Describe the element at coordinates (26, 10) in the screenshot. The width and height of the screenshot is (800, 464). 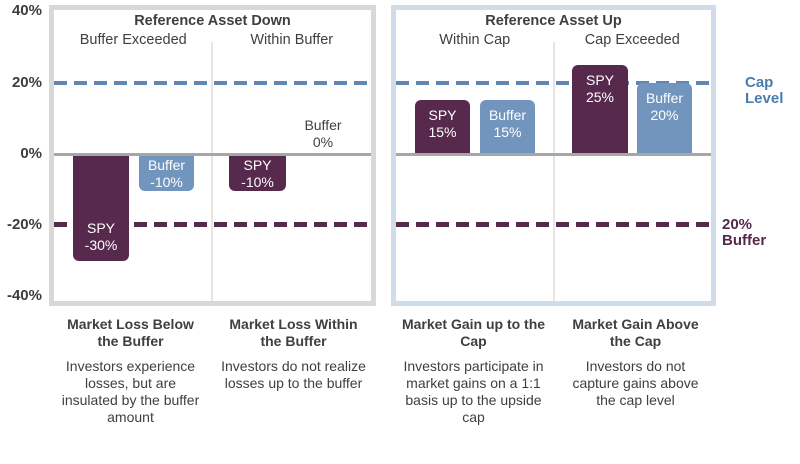
I see `ytick-40: 40%` at that location.